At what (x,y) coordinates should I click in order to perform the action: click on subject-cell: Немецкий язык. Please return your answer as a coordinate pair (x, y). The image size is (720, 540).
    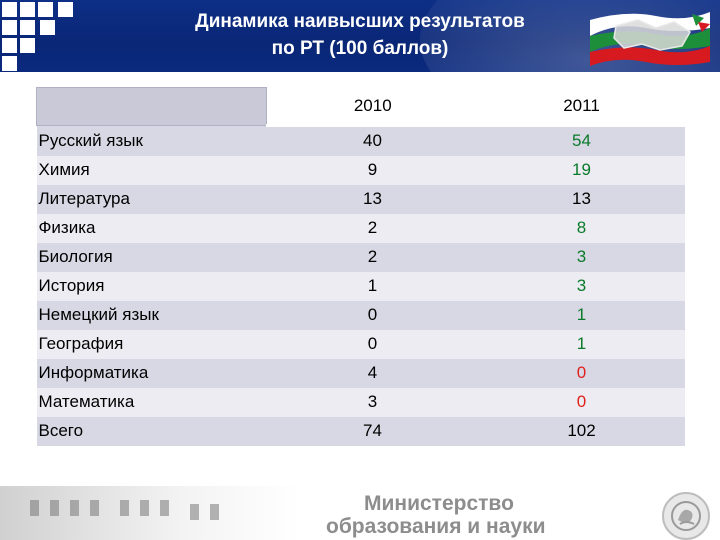
    Looking at the image, I should click on (151, 315).